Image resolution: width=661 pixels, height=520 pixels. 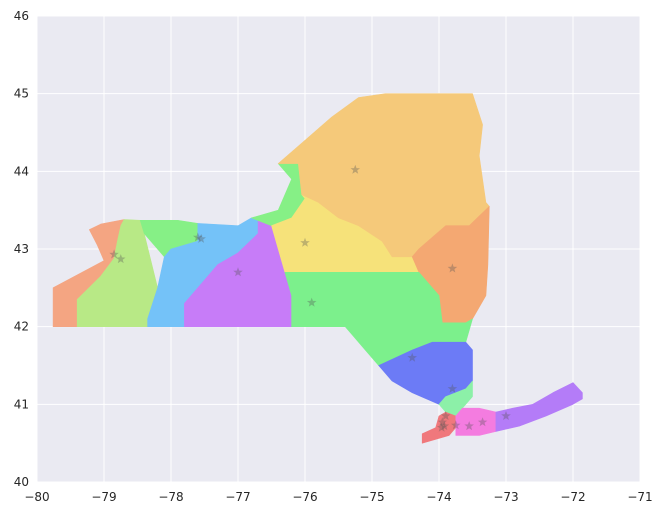 I want to click on y-tick-labels: 40 41 42 43 44 45 46, so click(x=21, y=249).